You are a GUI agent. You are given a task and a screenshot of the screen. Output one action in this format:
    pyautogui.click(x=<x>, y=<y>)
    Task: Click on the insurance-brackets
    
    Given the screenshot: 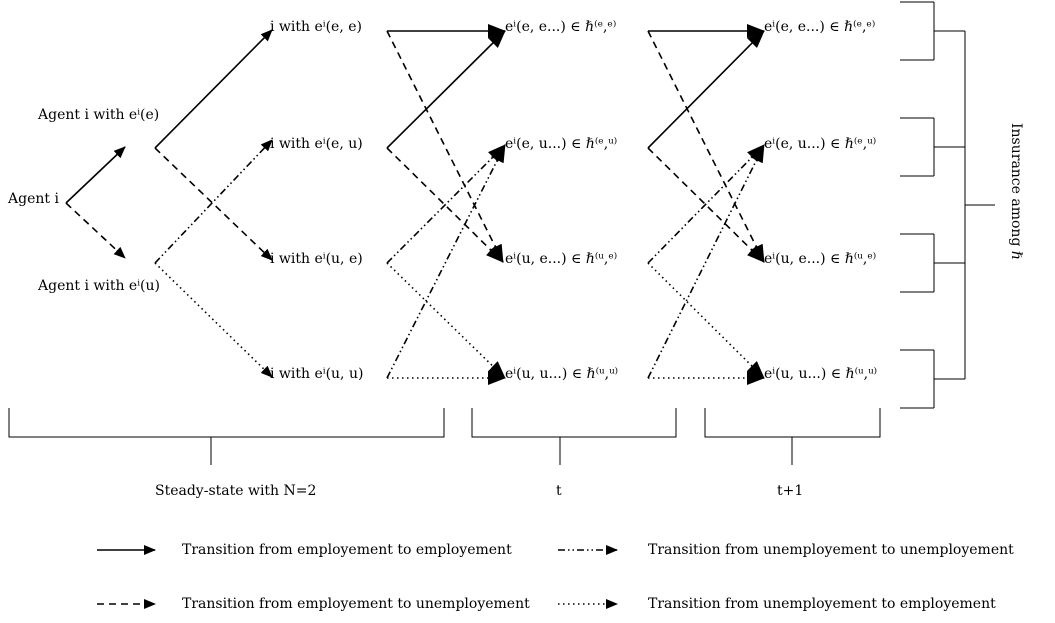 What is the action you would take?
    pyautogui.click(x=947, y=205)
    